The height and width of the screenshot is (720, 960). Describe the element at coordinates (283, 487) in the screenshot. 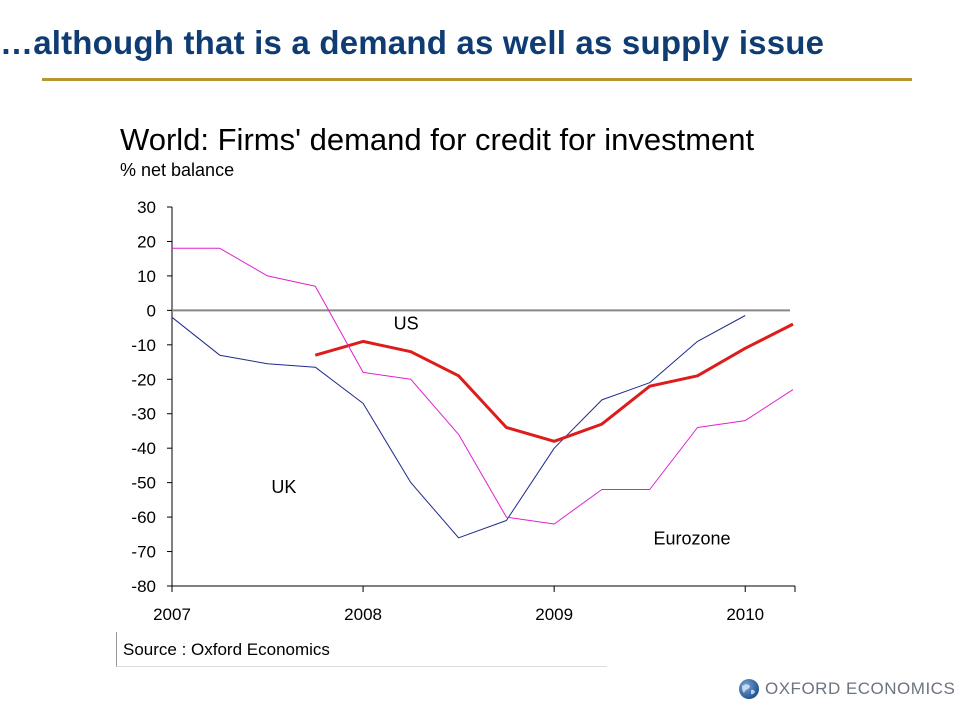

I see `series-label-uk: UK` at that location.